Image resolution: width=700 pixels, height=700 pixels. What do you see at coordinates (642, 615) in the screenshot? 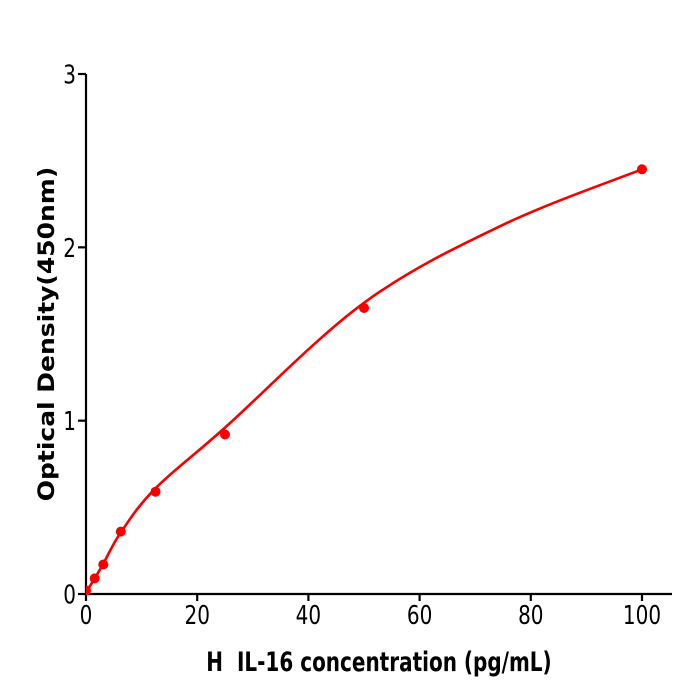
I see `x-tick-label: 100` at bounding box center [642, 615].